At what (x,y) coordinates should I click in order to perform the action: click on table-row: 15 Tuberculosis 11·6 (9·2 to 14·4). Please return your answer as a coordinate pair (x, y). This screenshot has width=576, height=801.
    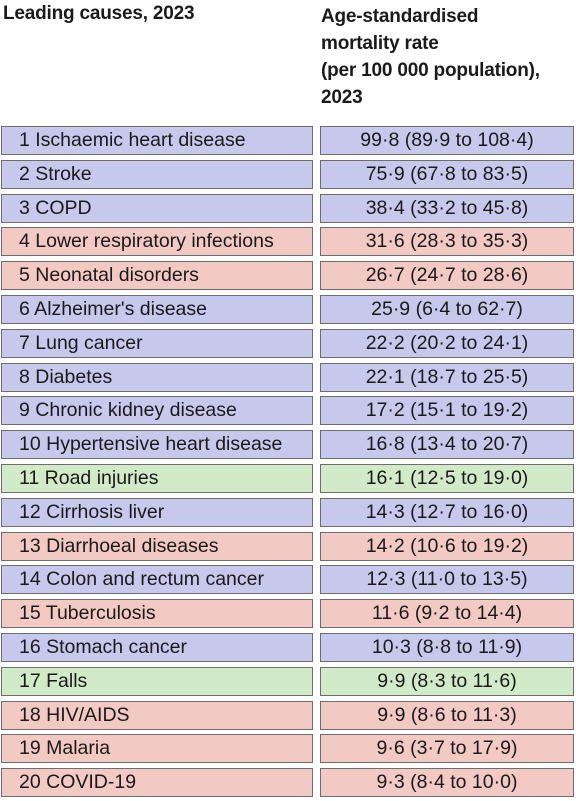
    Looking at the image, I should click on (288, 615).